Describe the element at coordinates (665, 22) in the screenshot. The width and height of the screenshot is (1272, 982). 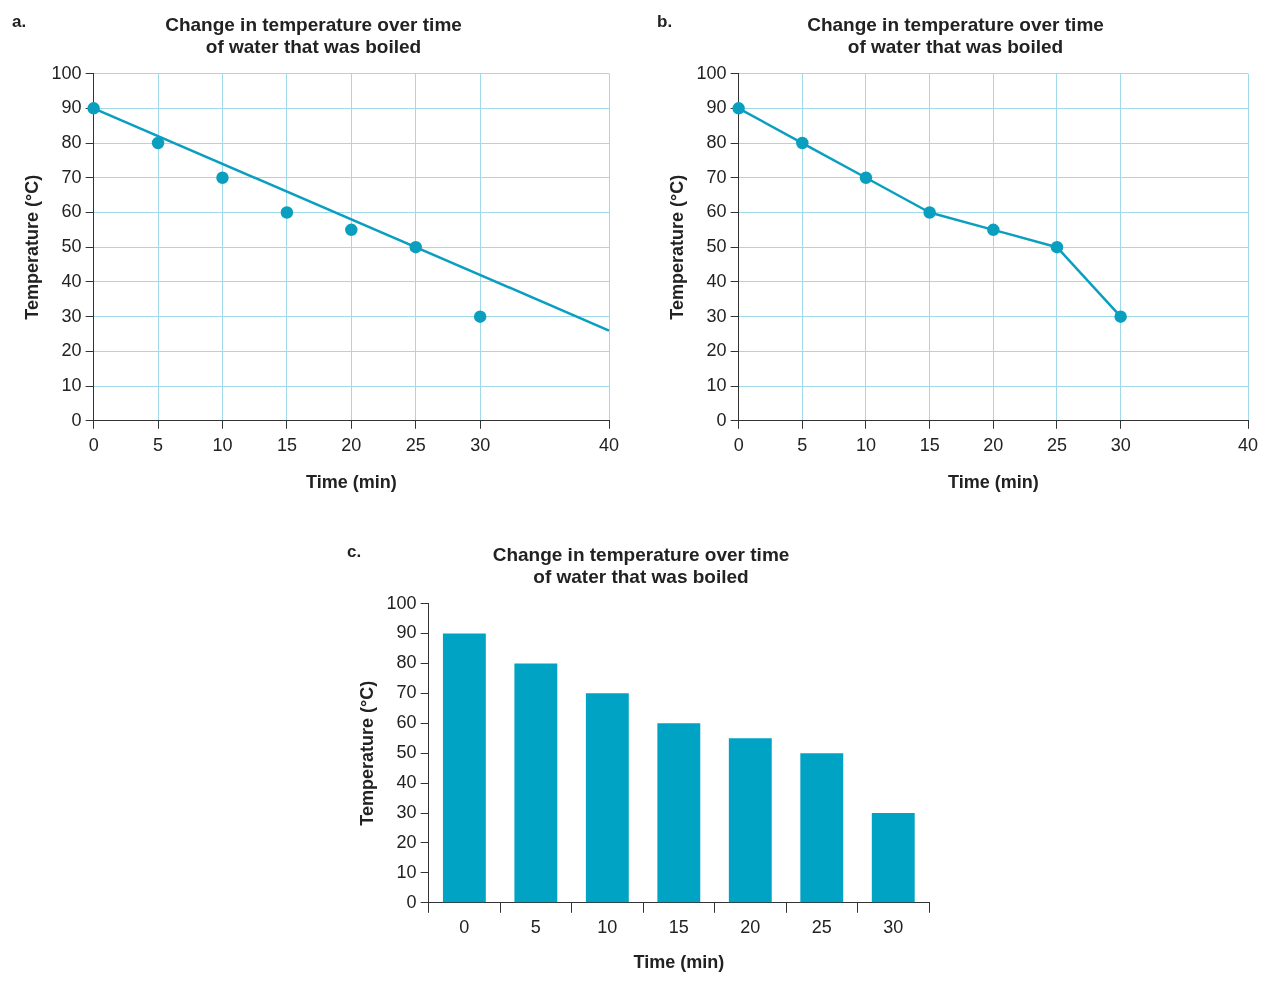
I see `text: b.` at that location.